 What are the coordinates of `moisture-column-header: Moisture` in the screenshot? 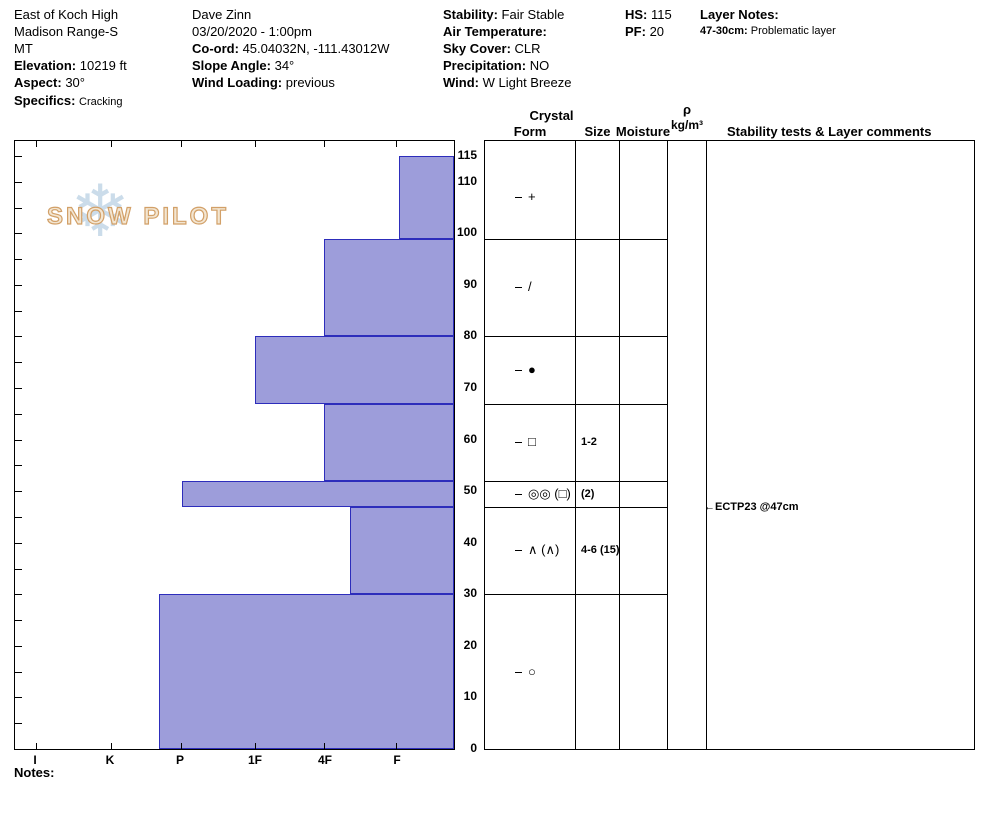 It's located at (643, 131).